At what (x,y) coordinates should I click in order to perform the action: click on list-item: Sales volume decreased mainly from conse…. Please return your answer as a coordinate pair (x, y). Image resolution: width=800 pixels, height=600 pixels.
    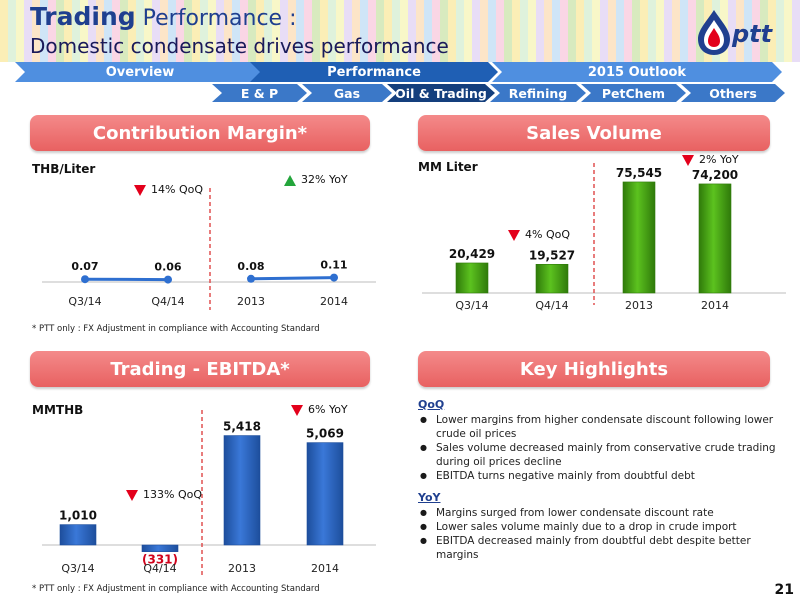
    Looking at the image, I should click on (605, 455).